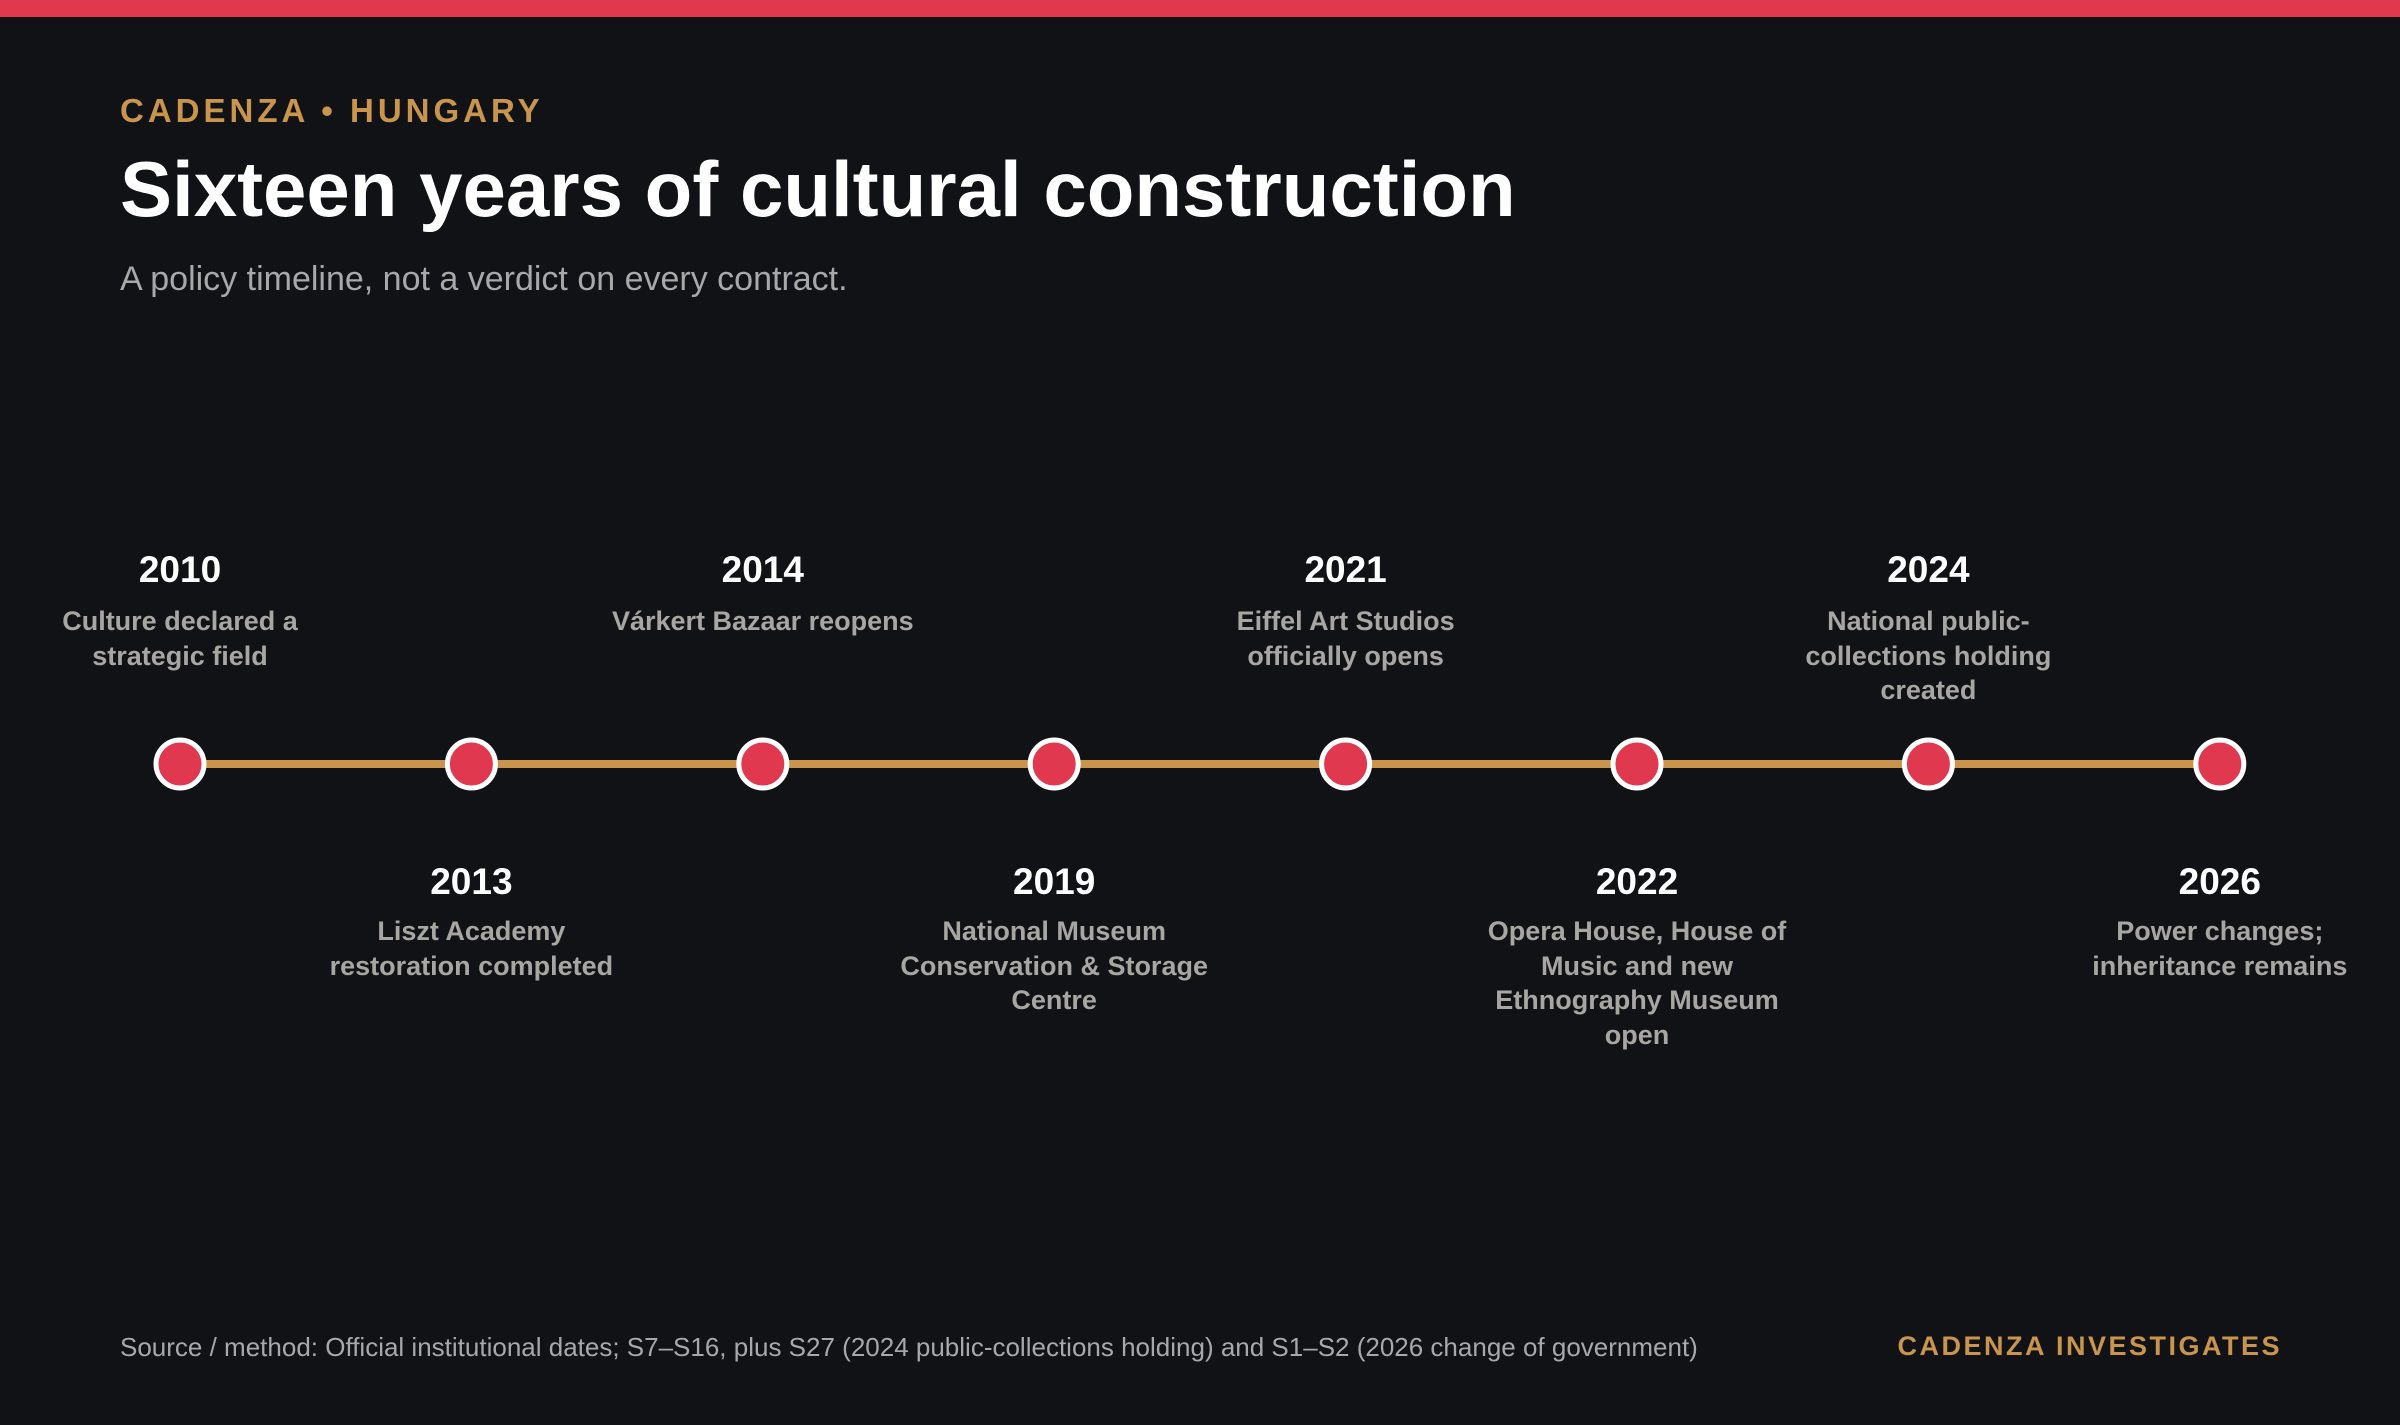 The width and height of the screenshot is (2400, 1425). What do you see at coordinates (2220, 948) in the screenshot?
I see `event-label: Power changes; inheritance remains` at bounding box center [2220, 948].